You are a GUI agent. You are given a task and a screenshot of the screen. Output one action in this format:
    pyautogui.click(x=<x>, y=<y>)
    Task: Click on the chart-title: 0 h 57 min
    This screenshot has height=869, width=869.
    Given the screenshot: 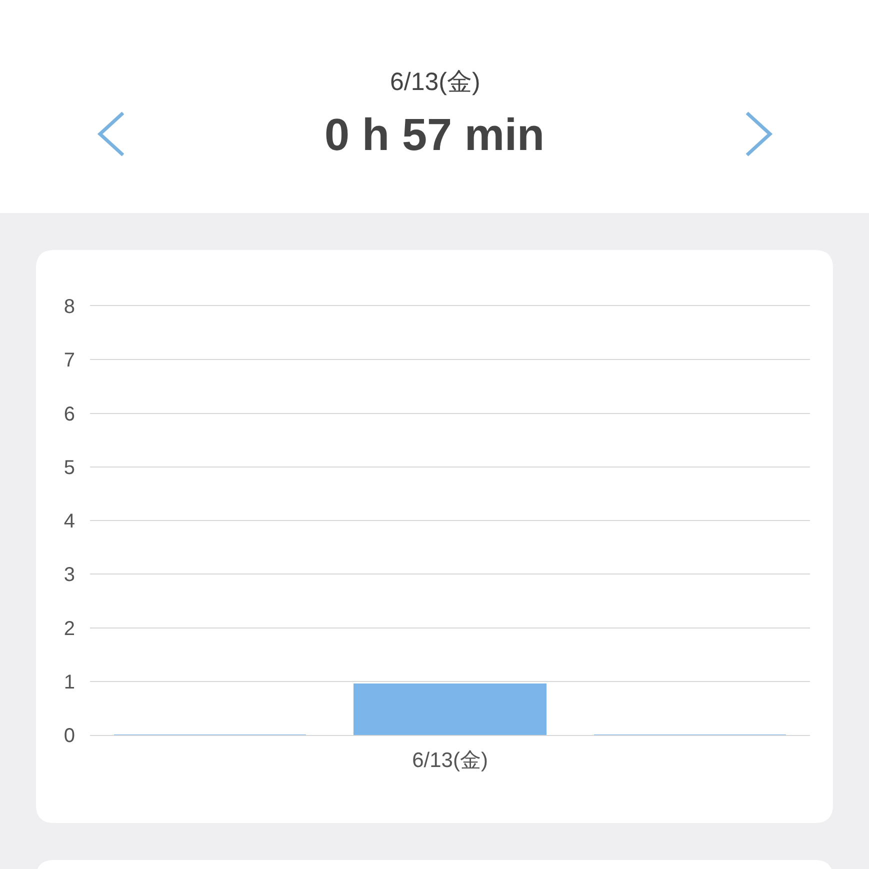 What is the action you would take?
    pyautogui.click(x=434, y=134)
    